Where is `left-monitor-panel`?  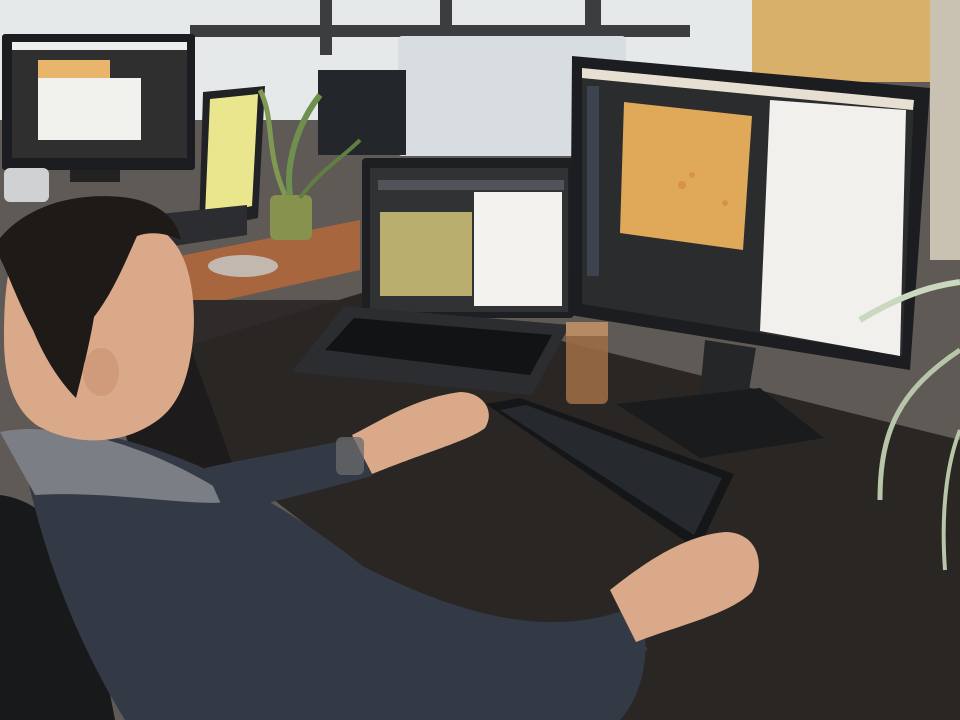 left-monitor-panel is located at coordinates (89, 109).